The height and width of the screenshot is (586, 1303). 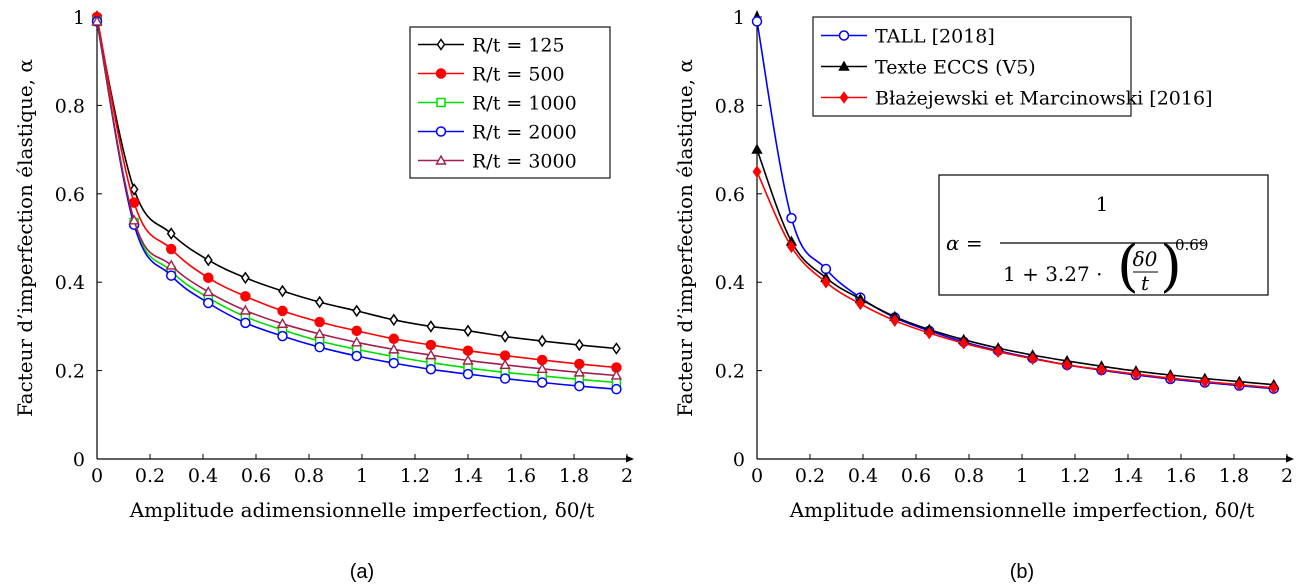 I want to click on x-tick-label-a: 1.8, so click(x=574, y=476).